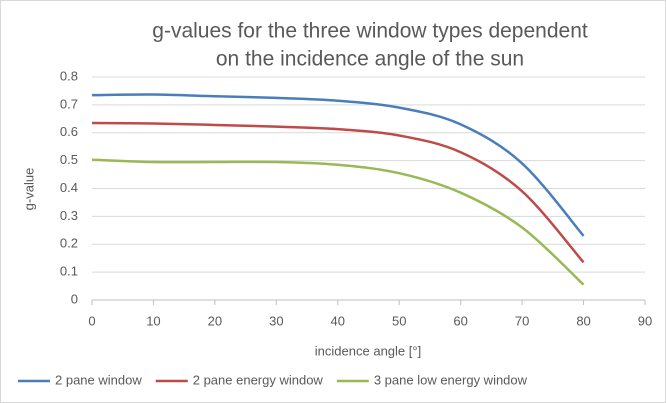  I want to click on y-tick-label: 0.3, so click(69, 215).